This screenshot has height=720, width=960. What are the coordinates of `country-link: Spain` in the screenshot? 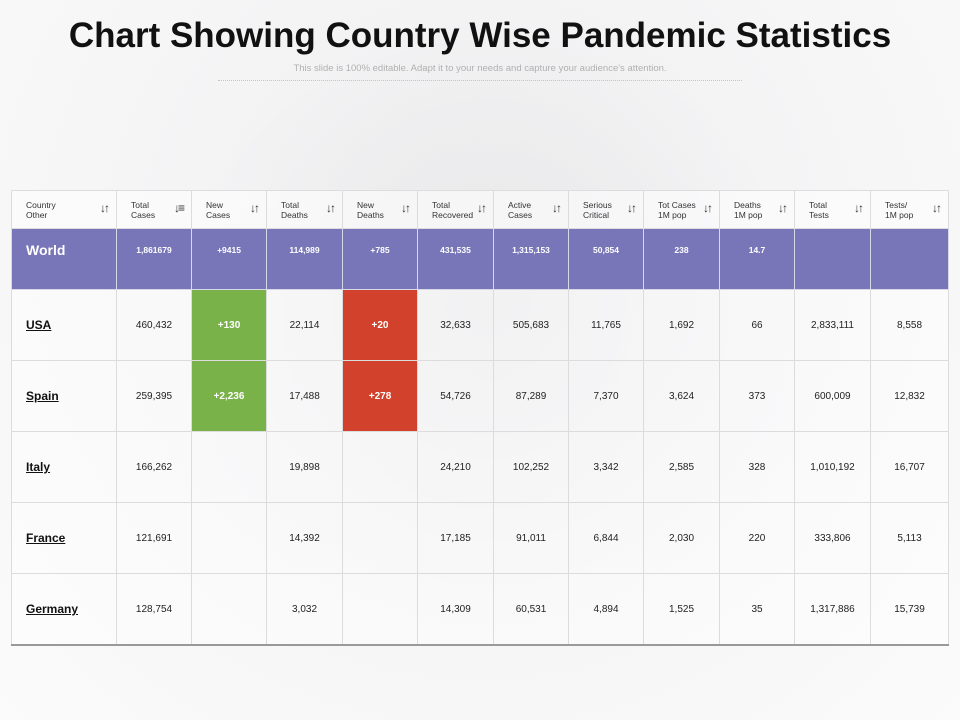 It's located at (64, 396).